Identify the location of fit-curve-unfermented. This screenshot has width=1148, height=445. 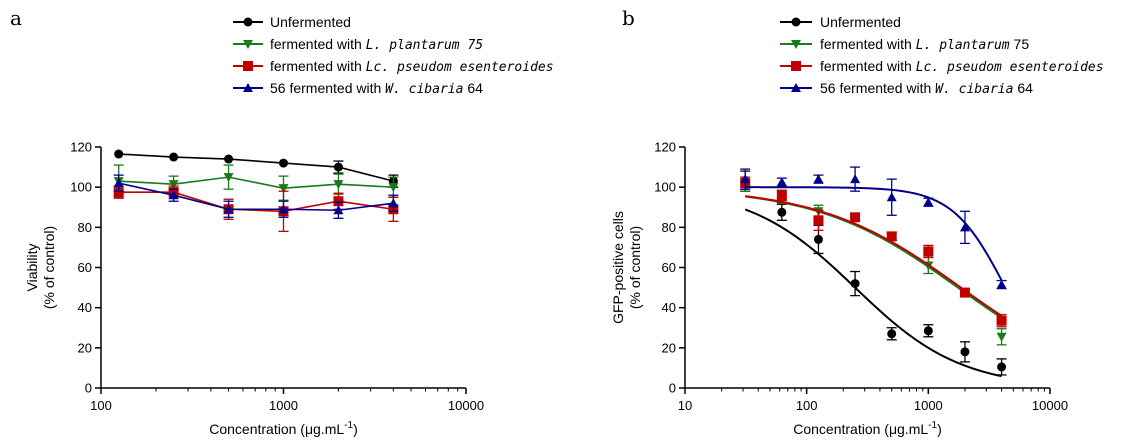
(873, 293).